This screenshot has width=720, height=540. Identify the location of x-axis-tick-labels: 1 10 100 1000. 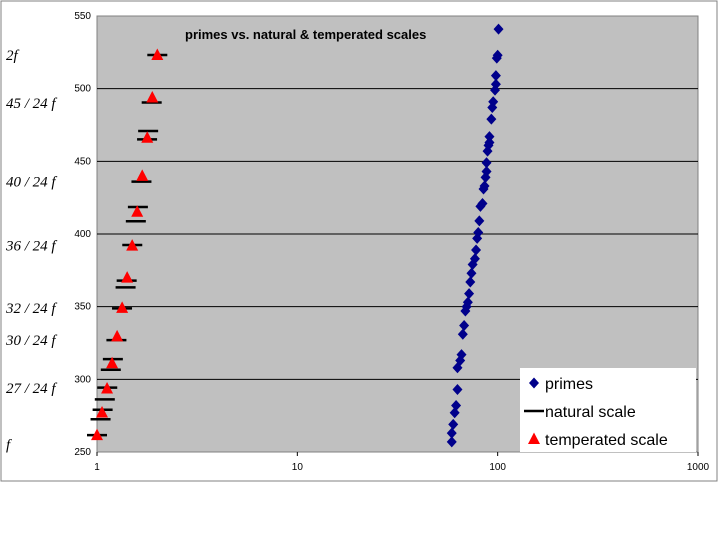
(402, 462).